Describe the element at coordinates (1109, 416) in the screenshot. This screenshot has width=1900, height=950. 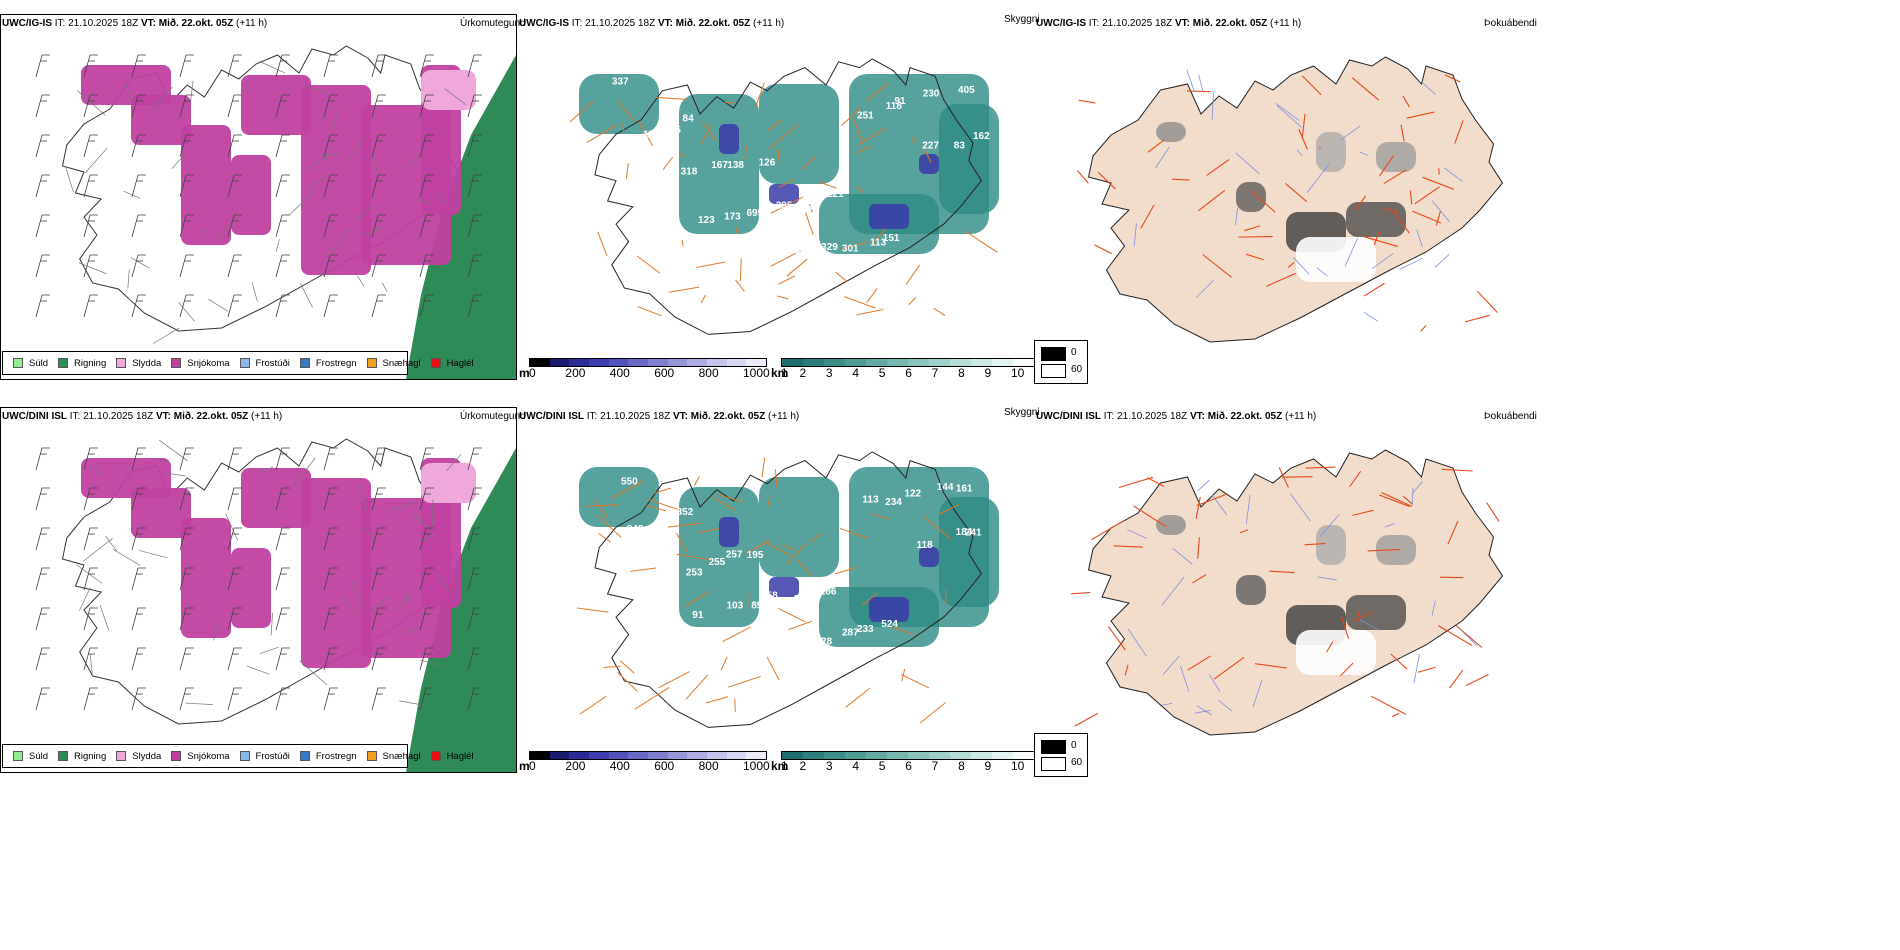
I see `it-label: IT:` at that location.